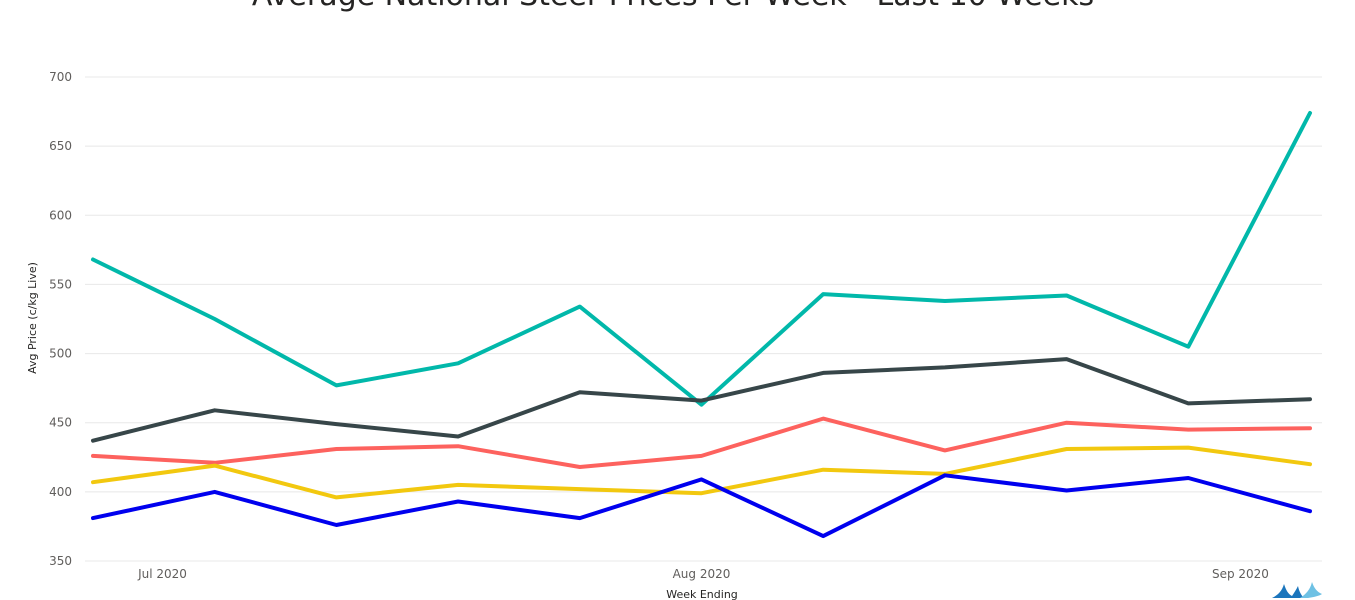 The image size is (1355, 600). What do you see at coordinates (32, 318) in the screenshot?
I see `y-axis-title: Avg Price (c/kg Live)` at bounding box center [32, 318].